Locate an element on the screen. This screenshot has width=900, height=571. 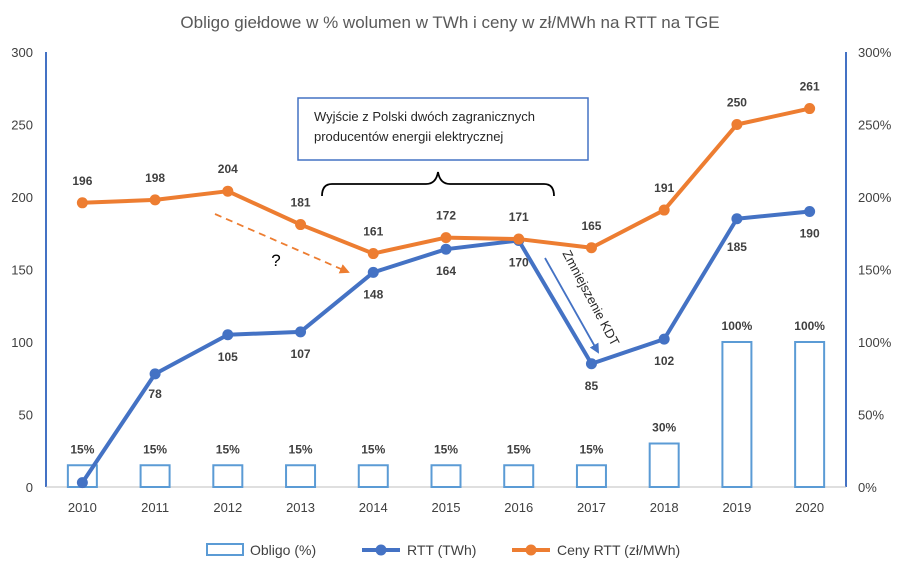
legend-obligo-swatch is located at coordinates (225, 549).